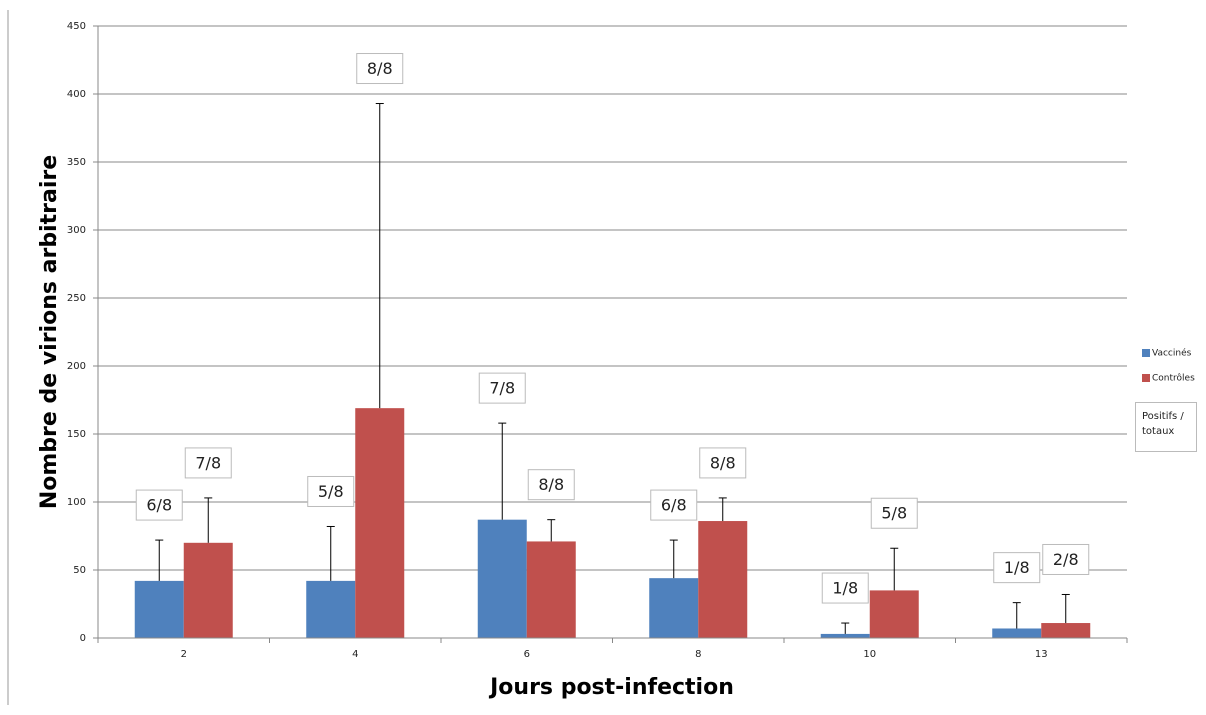  Describe the element at coordinates (83, 638) in the screenshot. I see `y-tick-label: 0` at that location.